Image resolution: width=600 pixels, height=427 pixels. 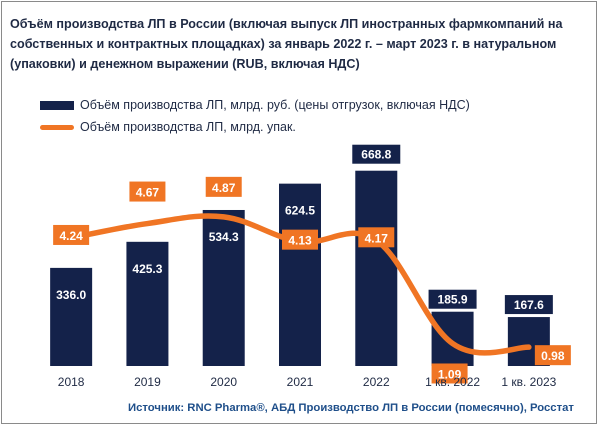 I want to click on x-tick-label-5: 1 кв. 2022, so click(x=452, y=382).